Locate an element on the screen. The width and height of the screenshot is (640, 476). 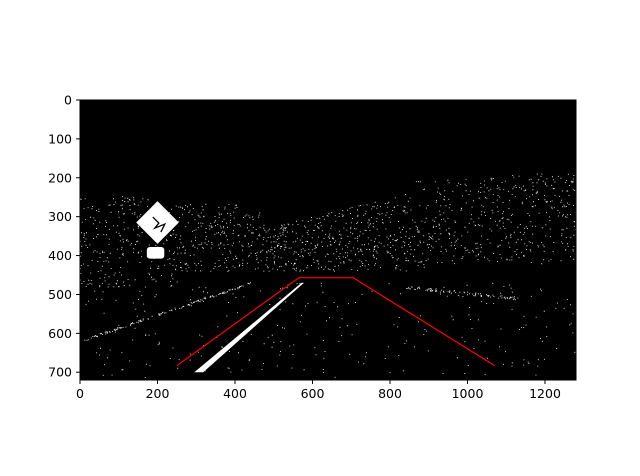
x-tick-label: 0 is located at coordinates (80, 393).